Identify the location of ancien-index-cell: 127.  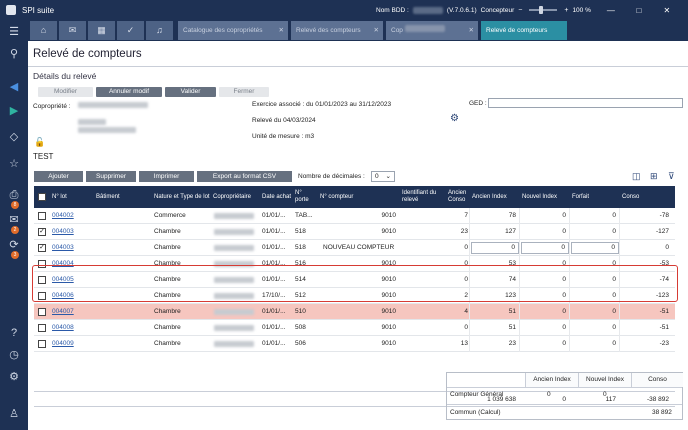
(510, 231).